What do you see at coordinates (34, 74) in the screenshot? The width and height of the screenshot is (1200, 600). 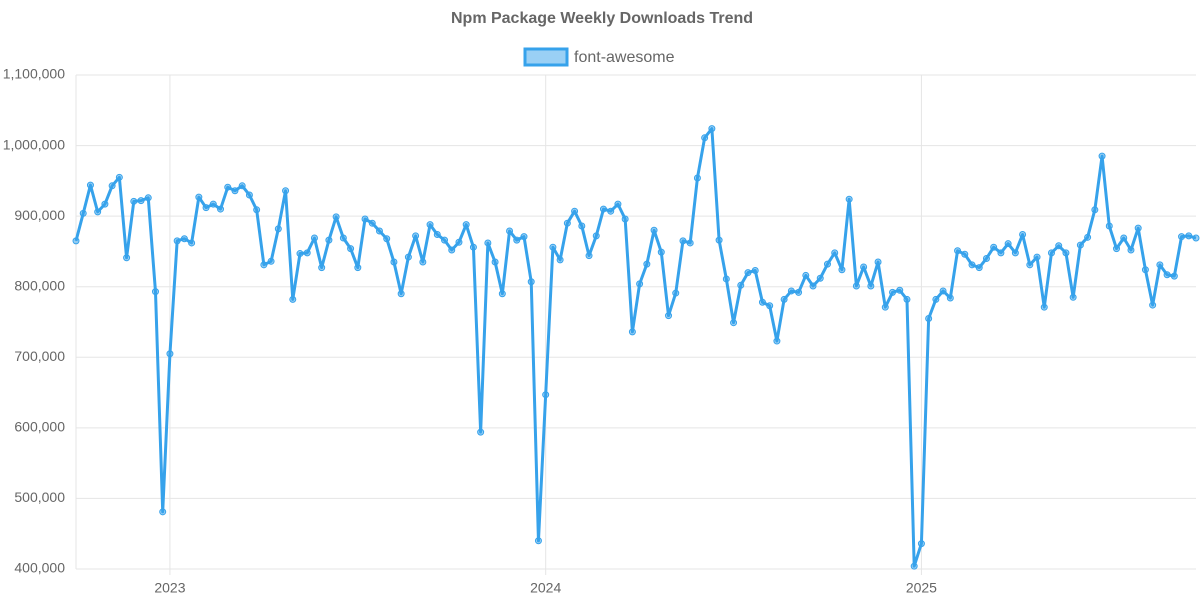 I see `y-tick-label: 1,100,000` at bounding box center [34, 74].